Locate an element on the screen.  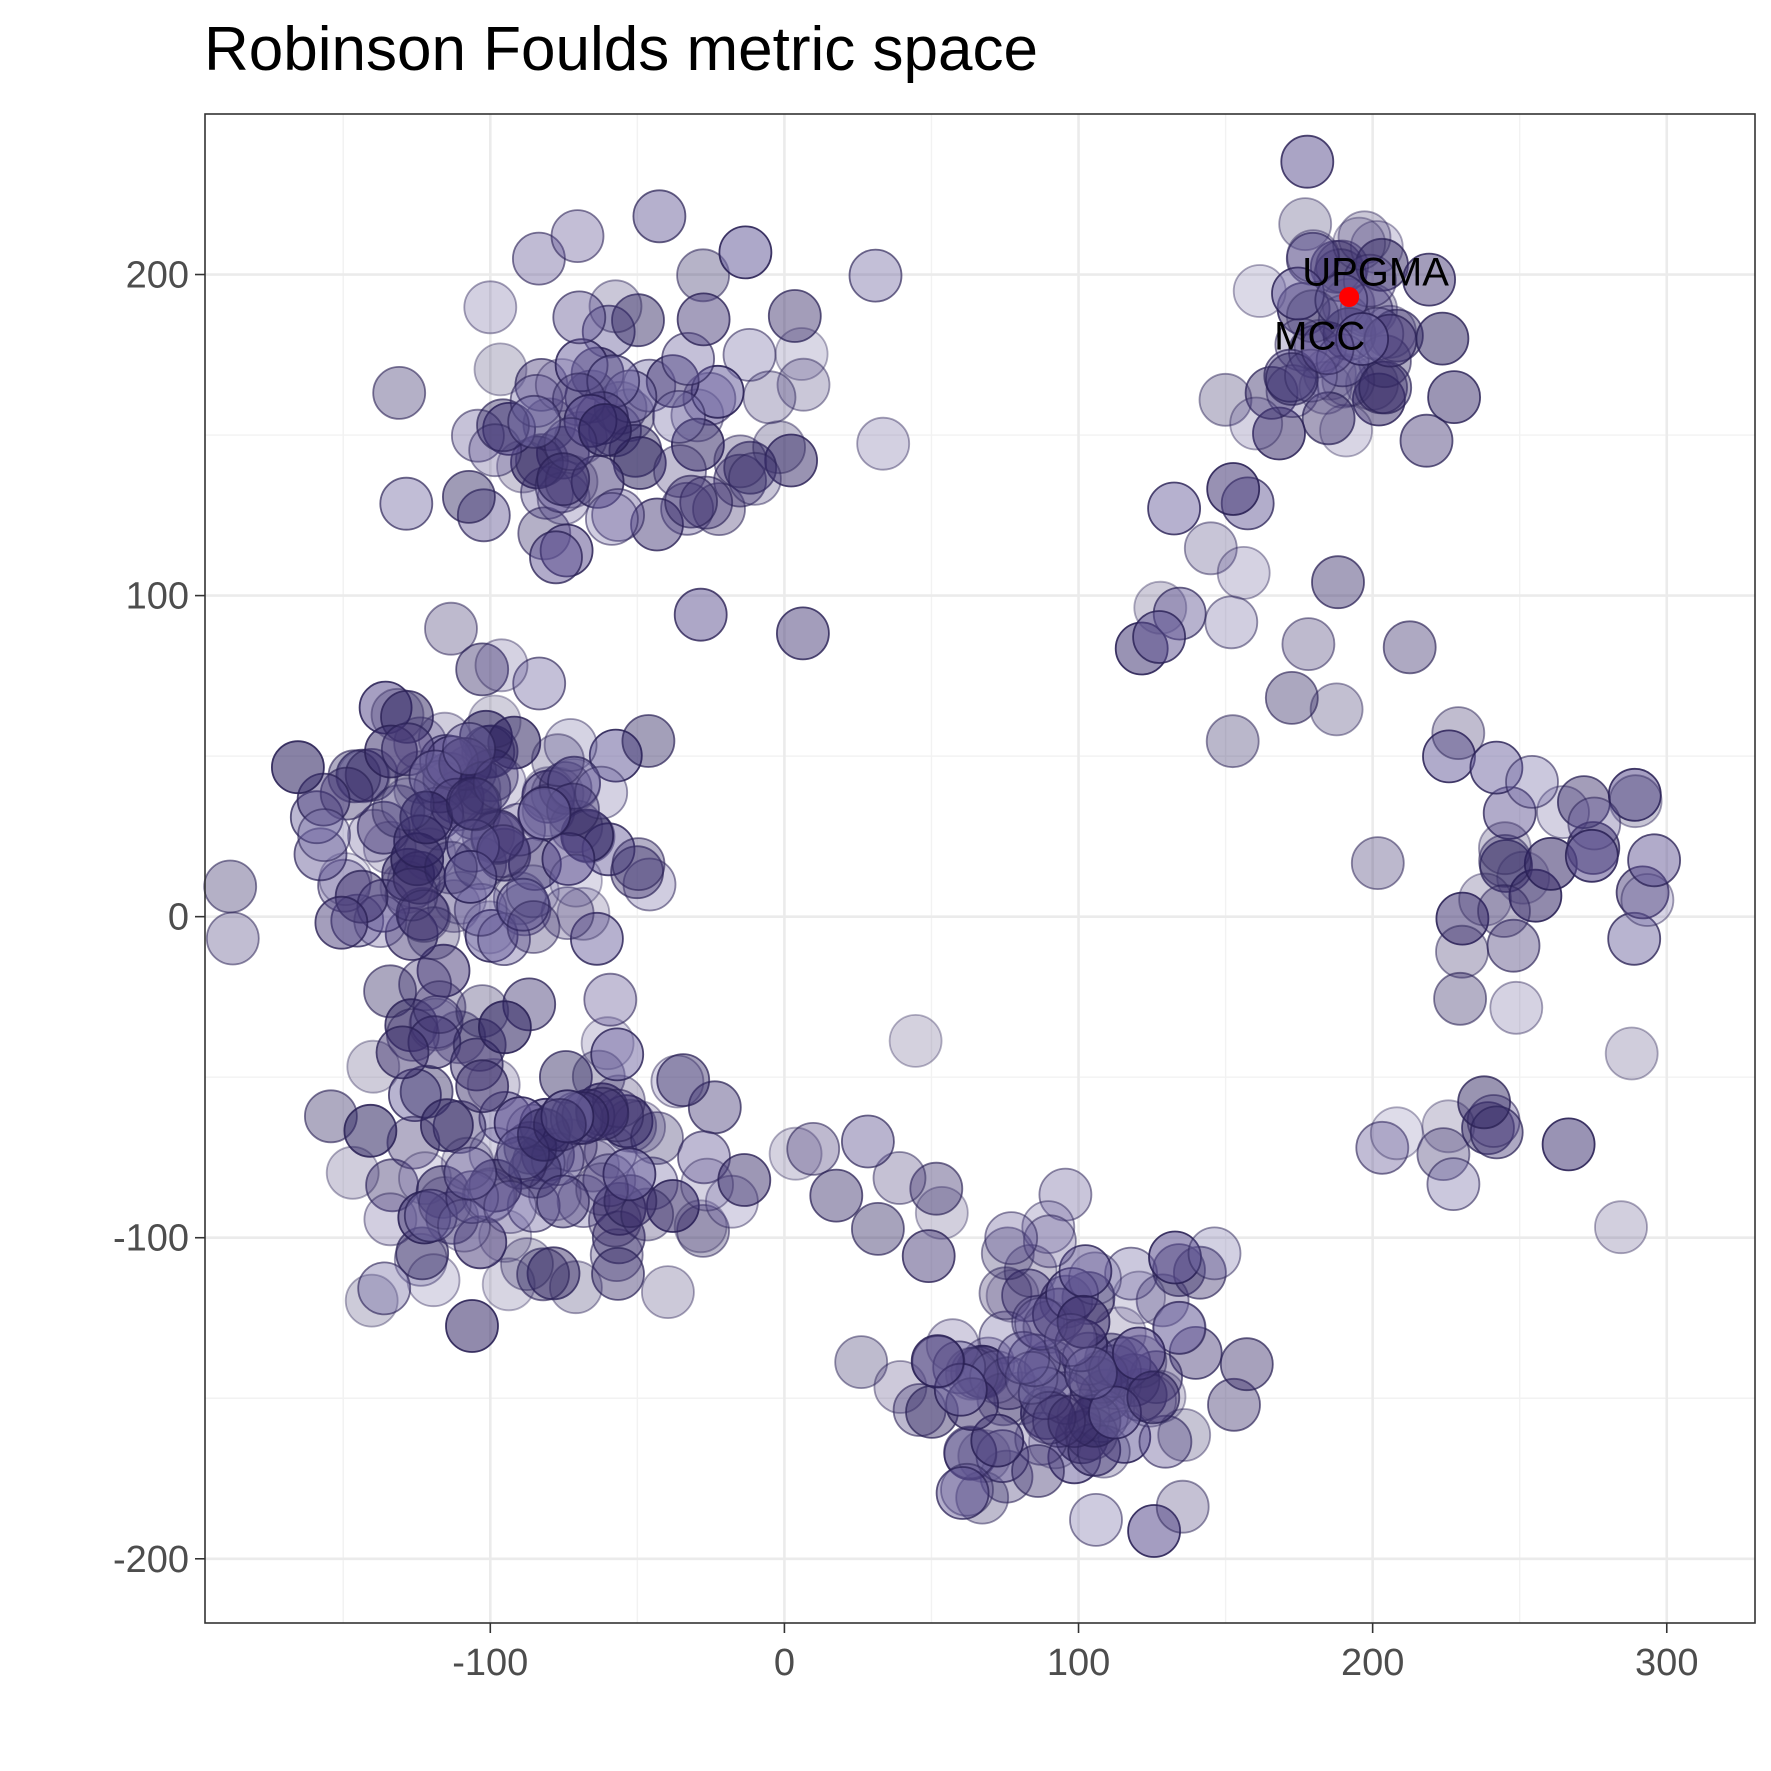
x-tick-label: 100 is located at coordinates (1078, 1663).